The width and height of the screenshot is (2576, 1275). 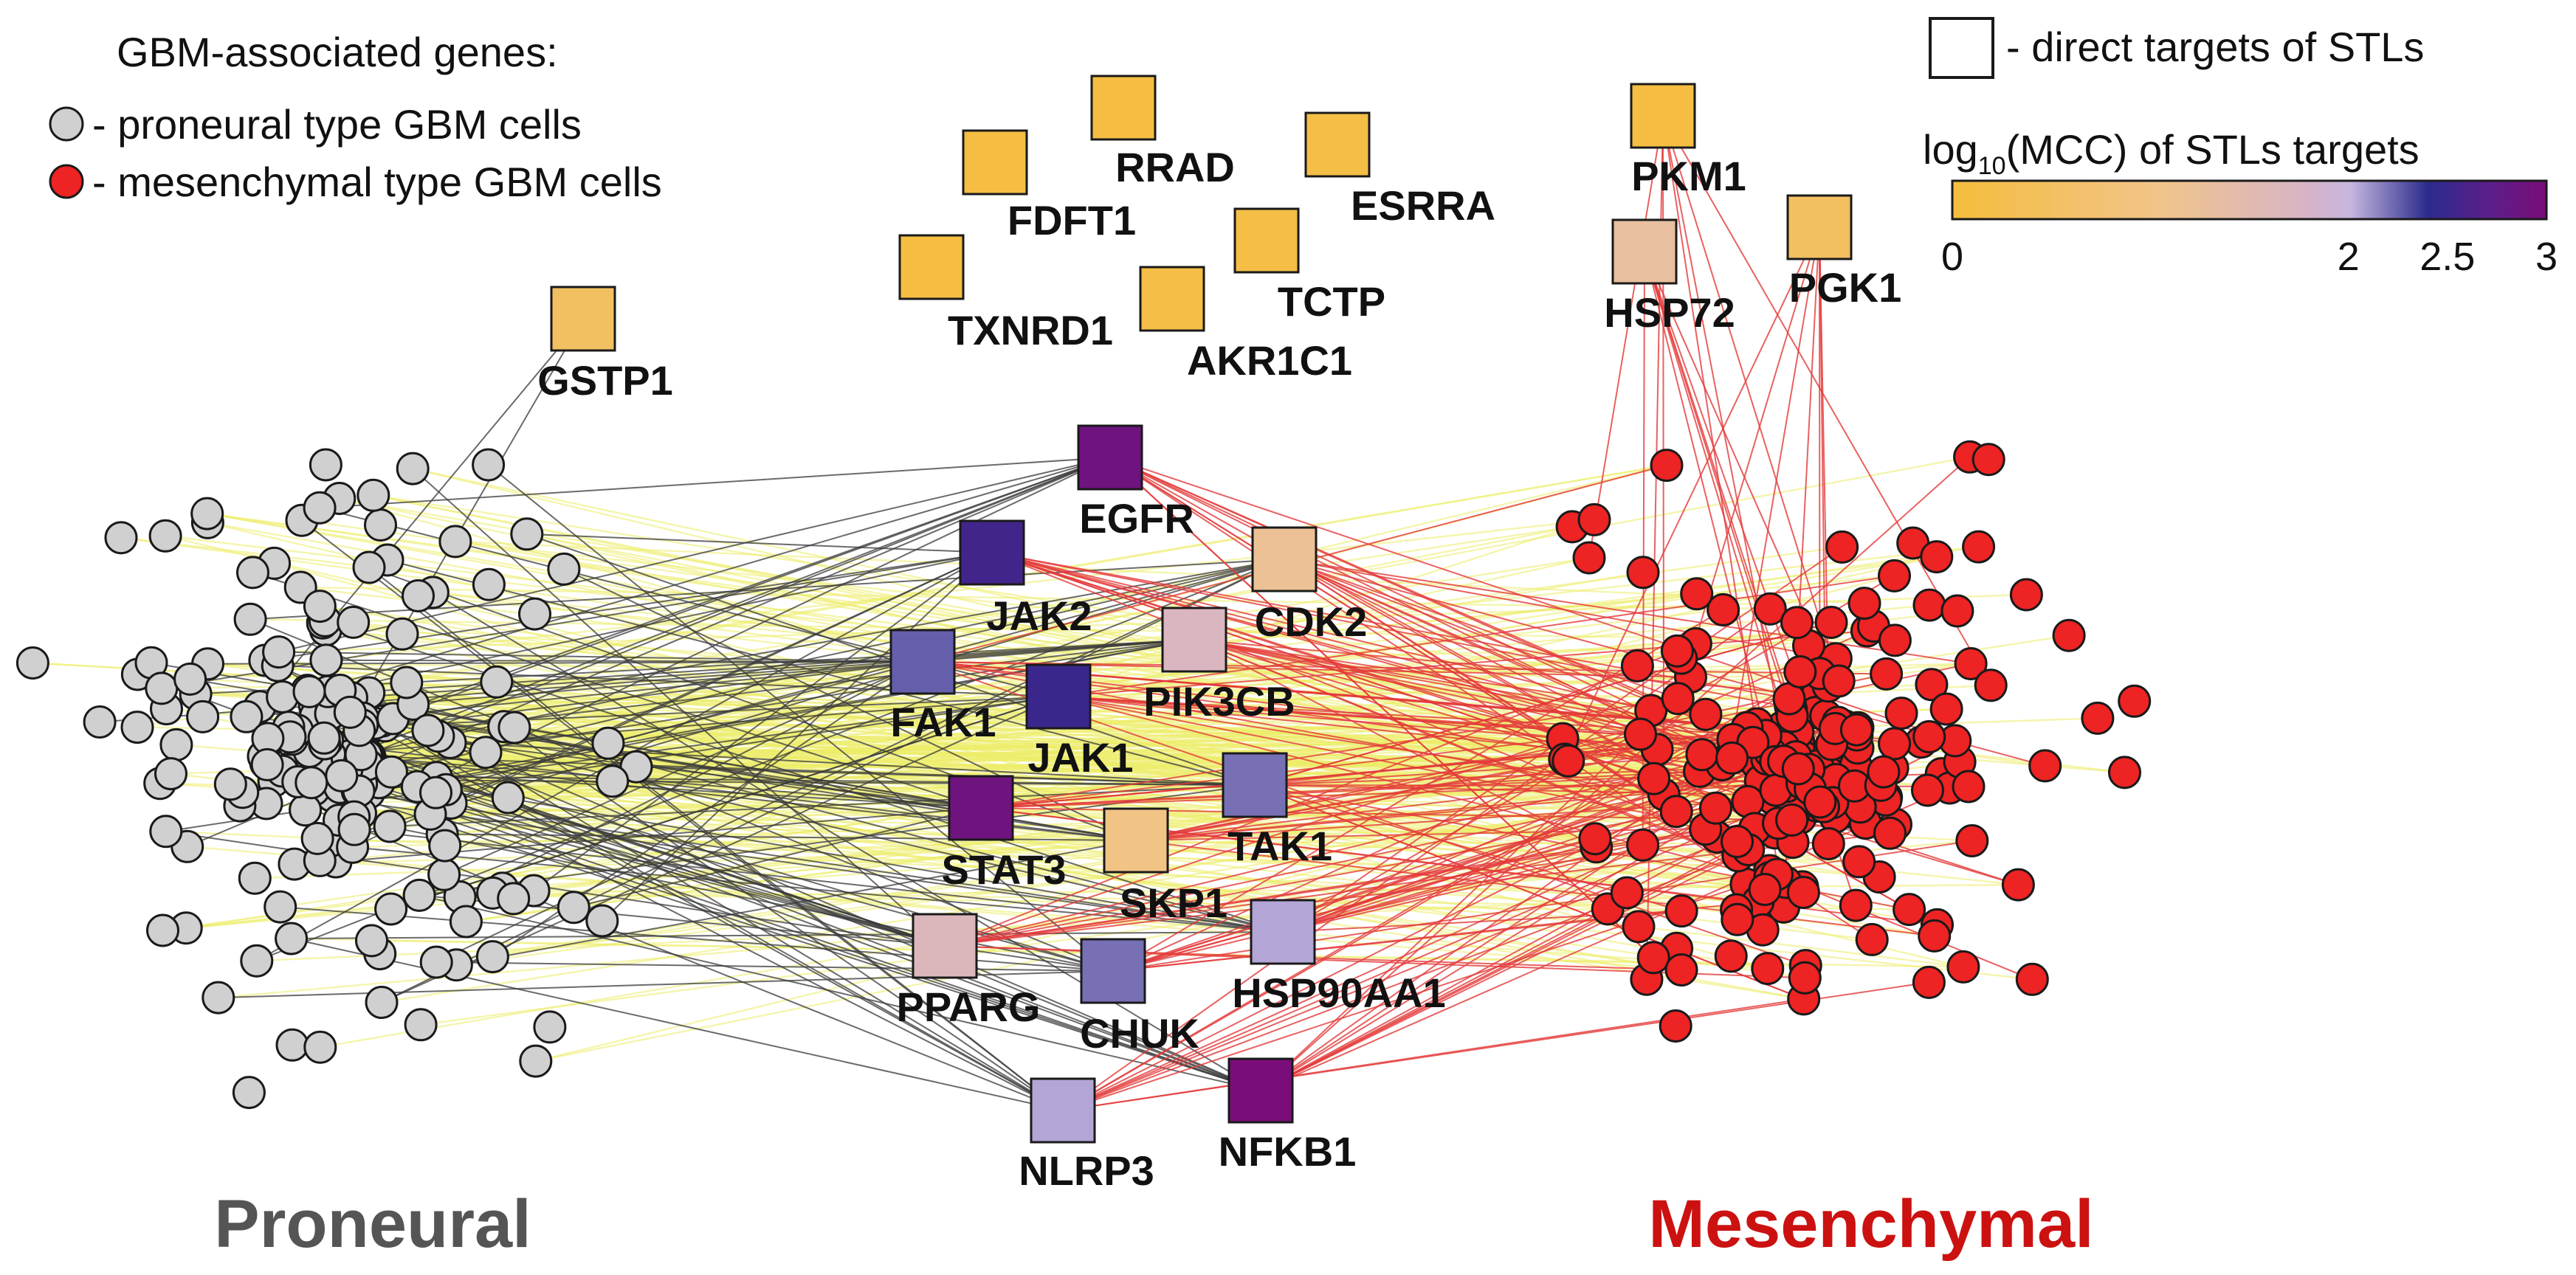 I want to click on target-label-nfkb1: NFKB1, so click(x=1288, y=1151).